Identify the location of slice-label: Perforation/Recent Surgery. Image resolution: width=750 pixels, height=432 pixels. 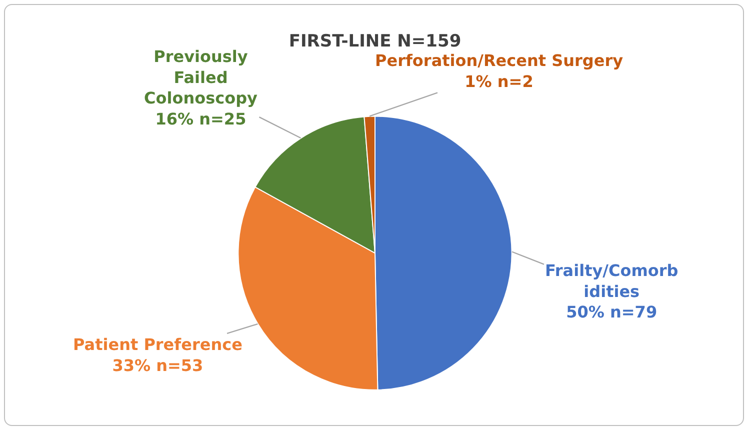
(499, 60).